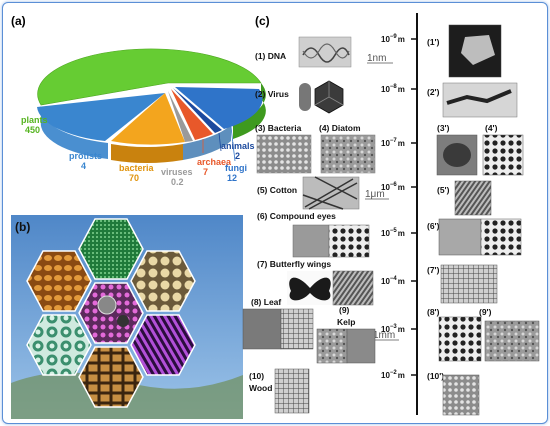 The height and width of the screenshot is (426, 550). I want to click on label-9p: (9'), so click(485, 312).